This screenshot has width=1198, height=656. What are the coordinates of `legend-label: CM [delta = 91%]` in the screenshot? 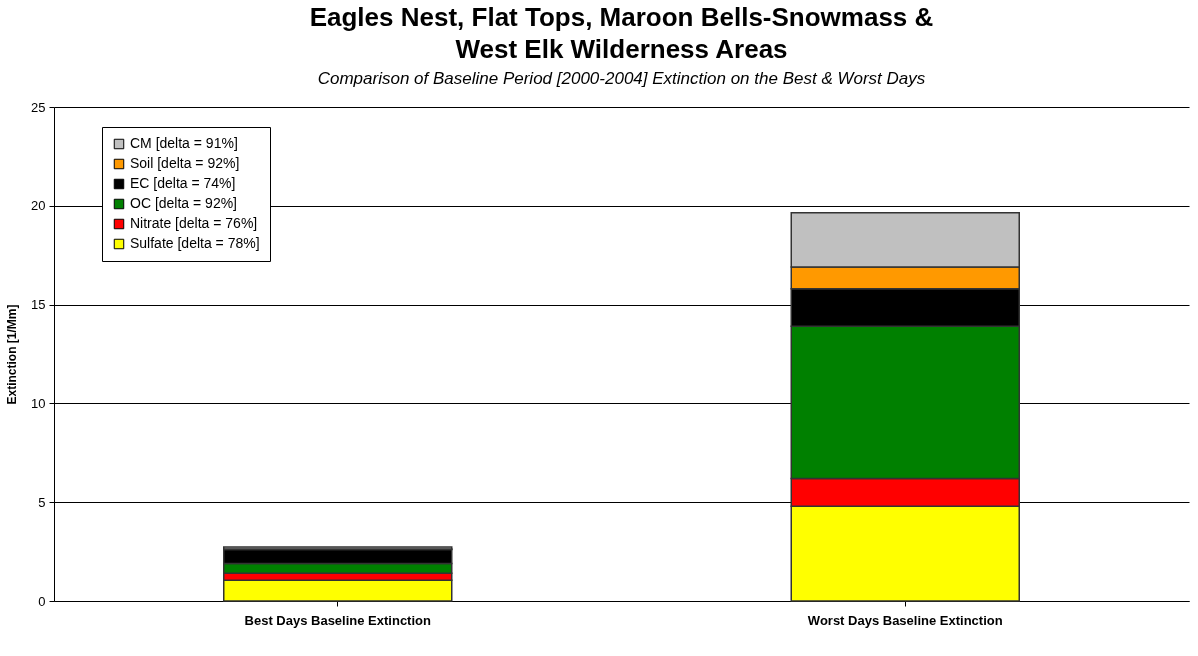 It's located at (184, 143).